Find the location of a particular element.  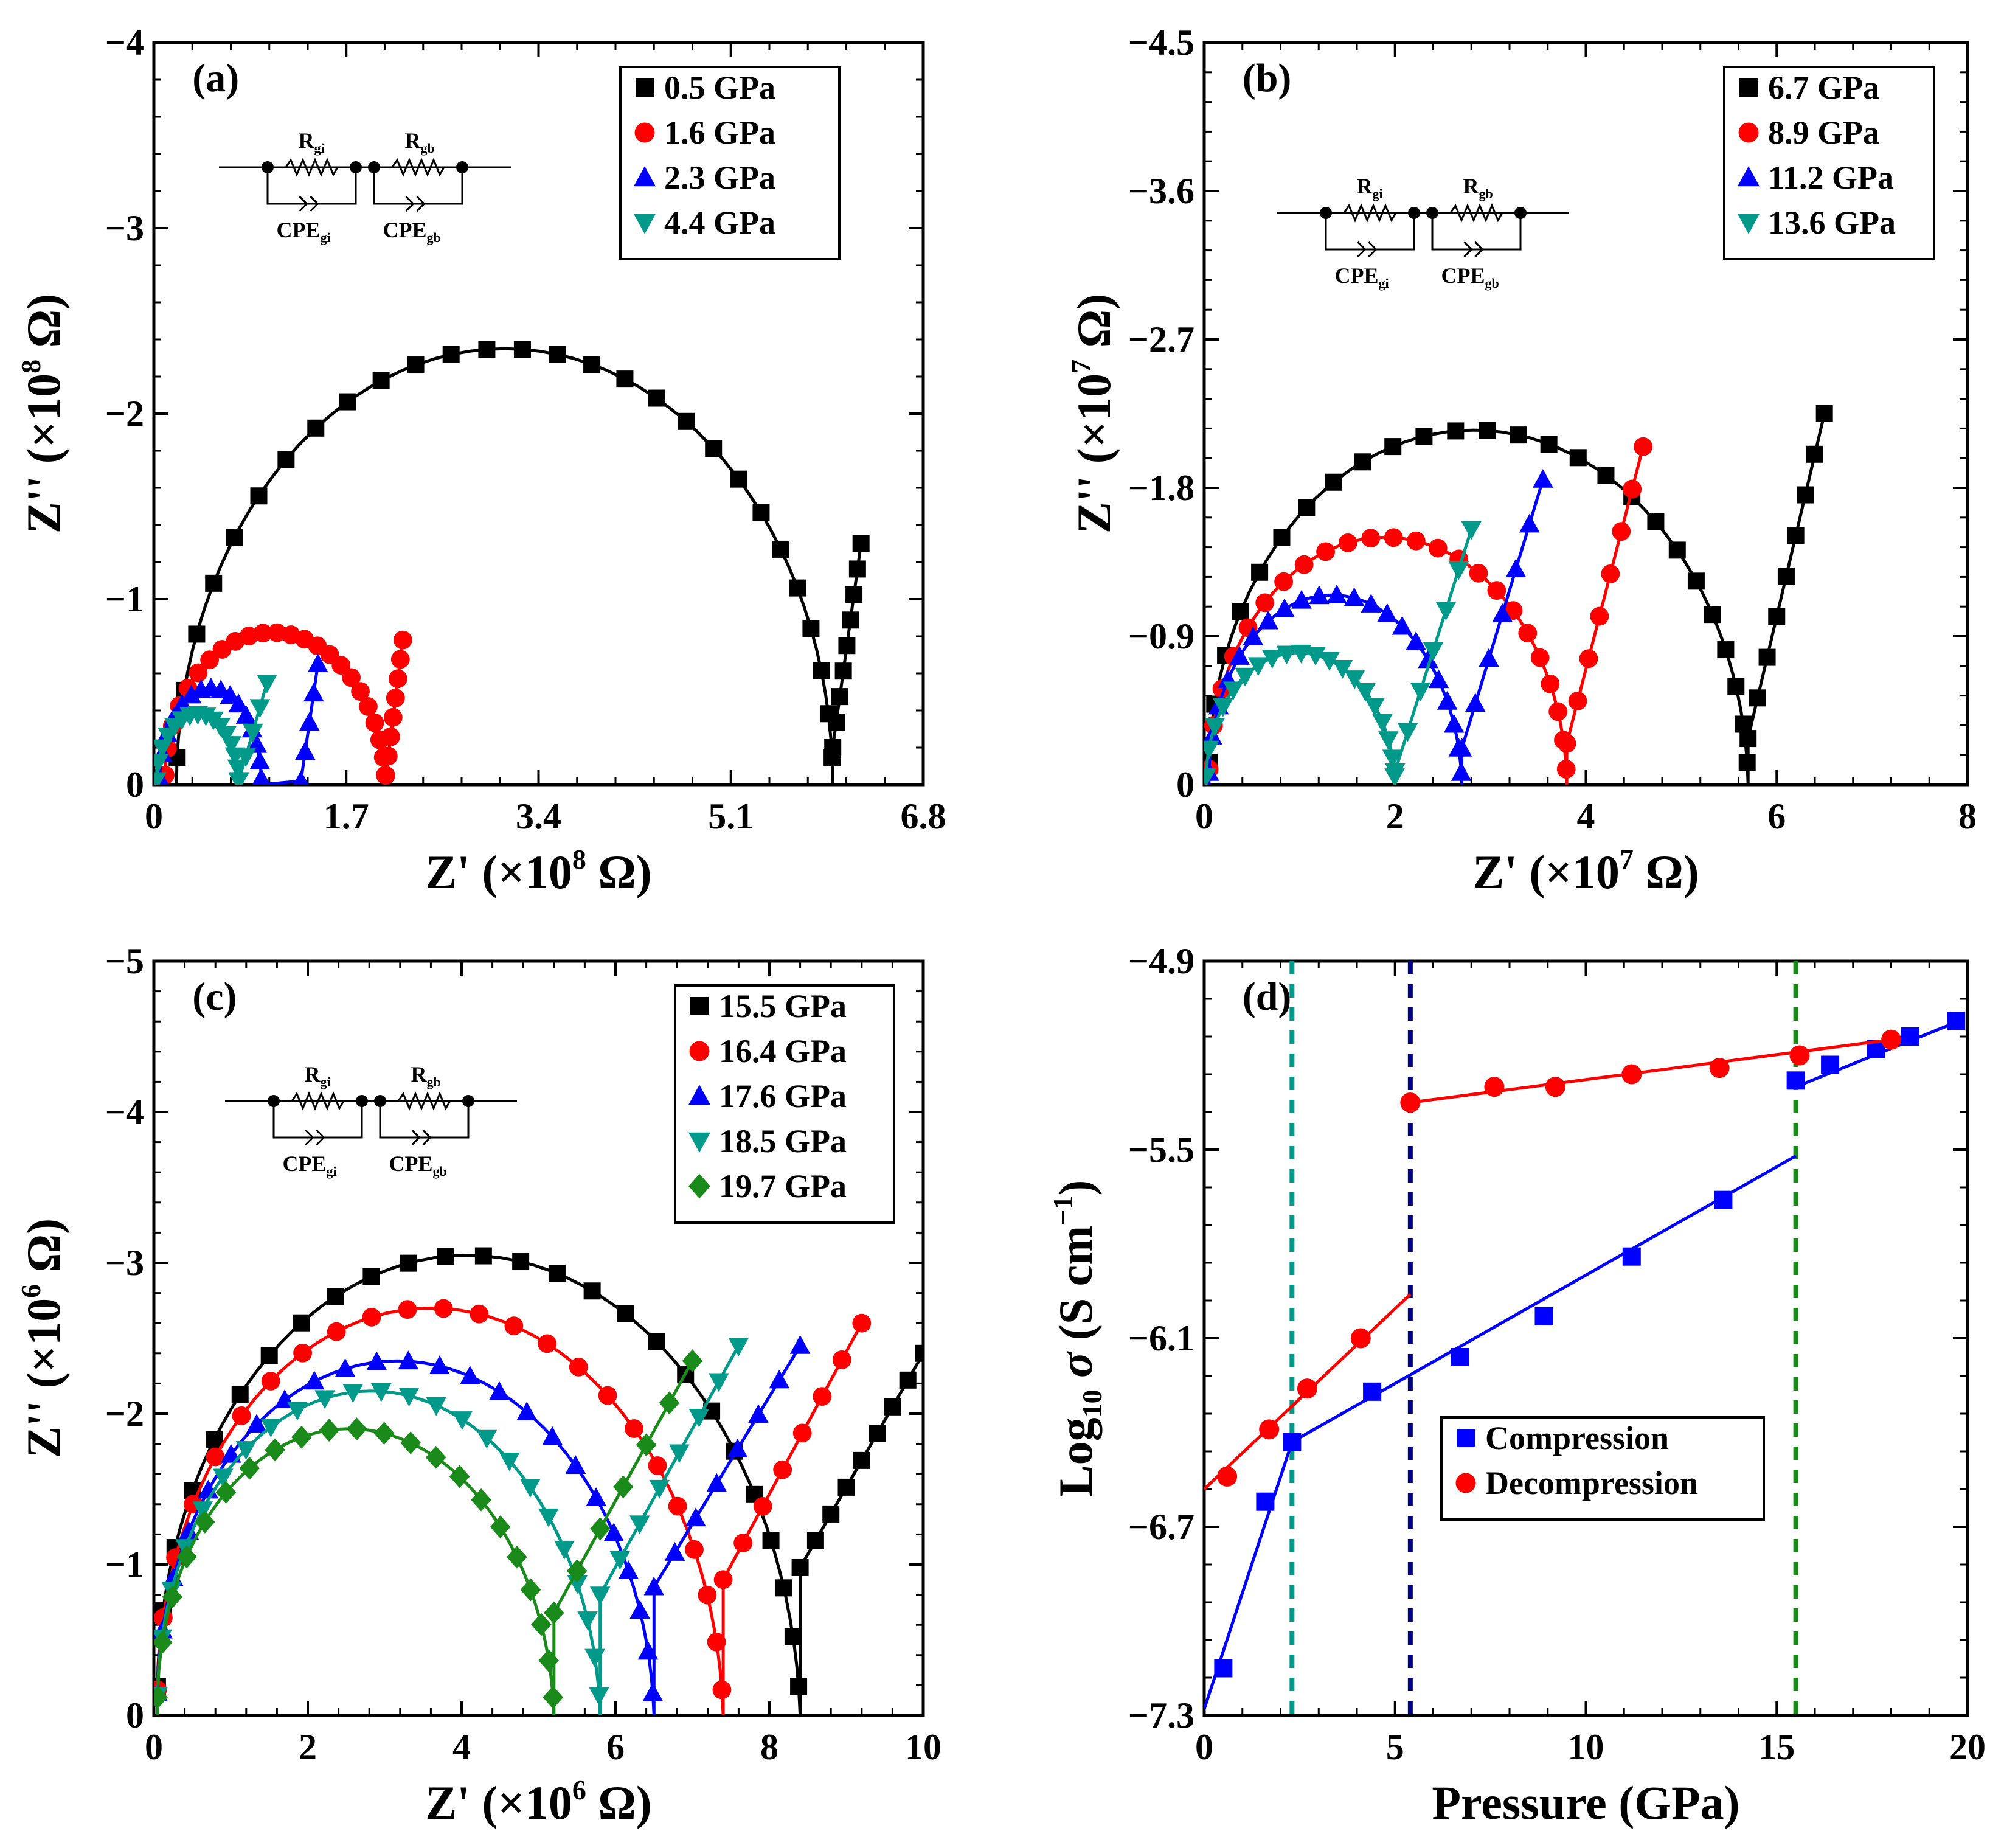

x-tick-label: 6 is located at coordinates (1776, 816).